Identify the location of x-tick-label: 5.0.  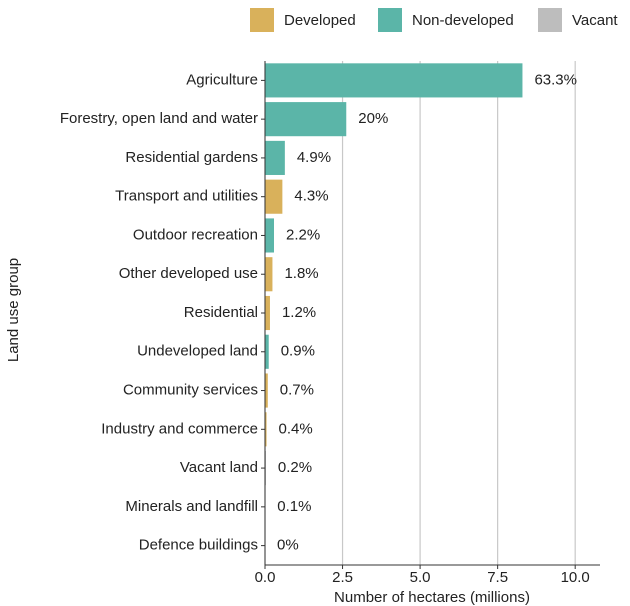
(420, 577).